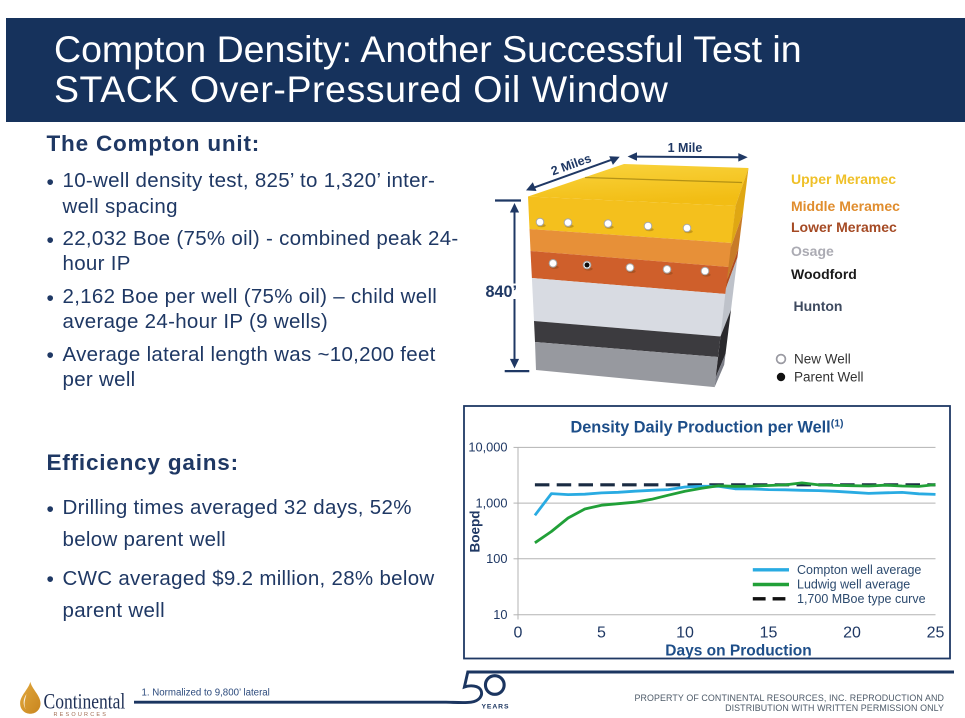  I want to click on svg-text: YEARS, so click(496, 707).